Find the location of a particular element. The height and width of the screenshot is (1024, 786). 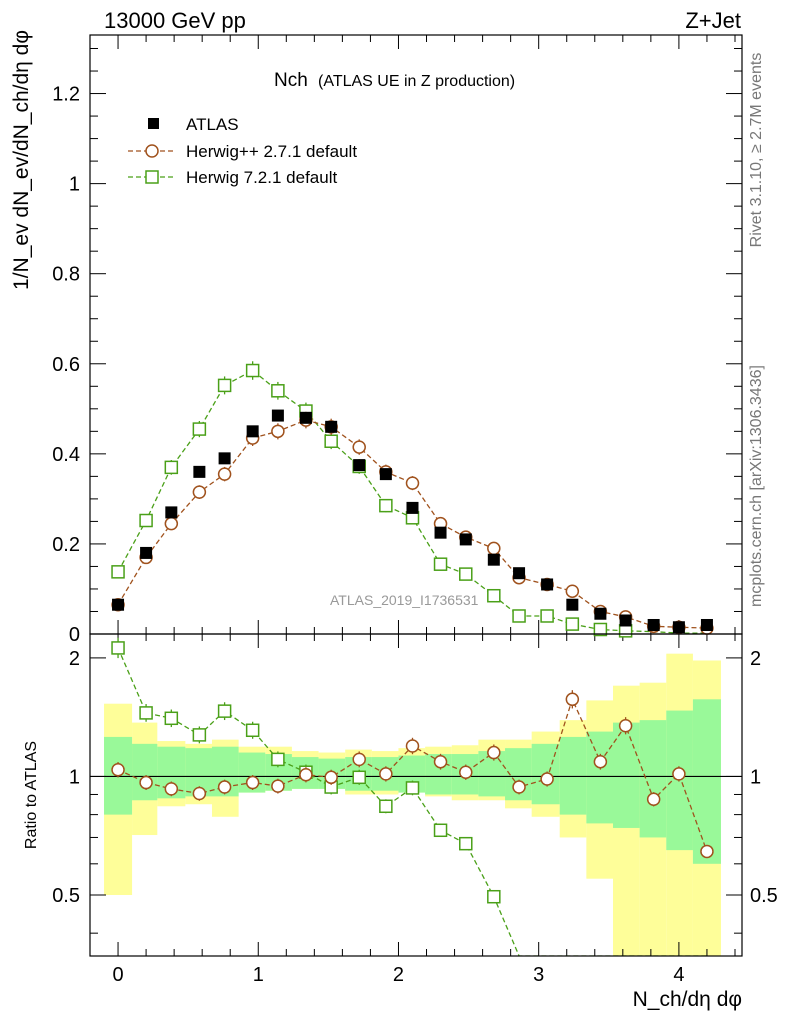

y-tick-label: 0.6 is located at coordinates (66, 365).